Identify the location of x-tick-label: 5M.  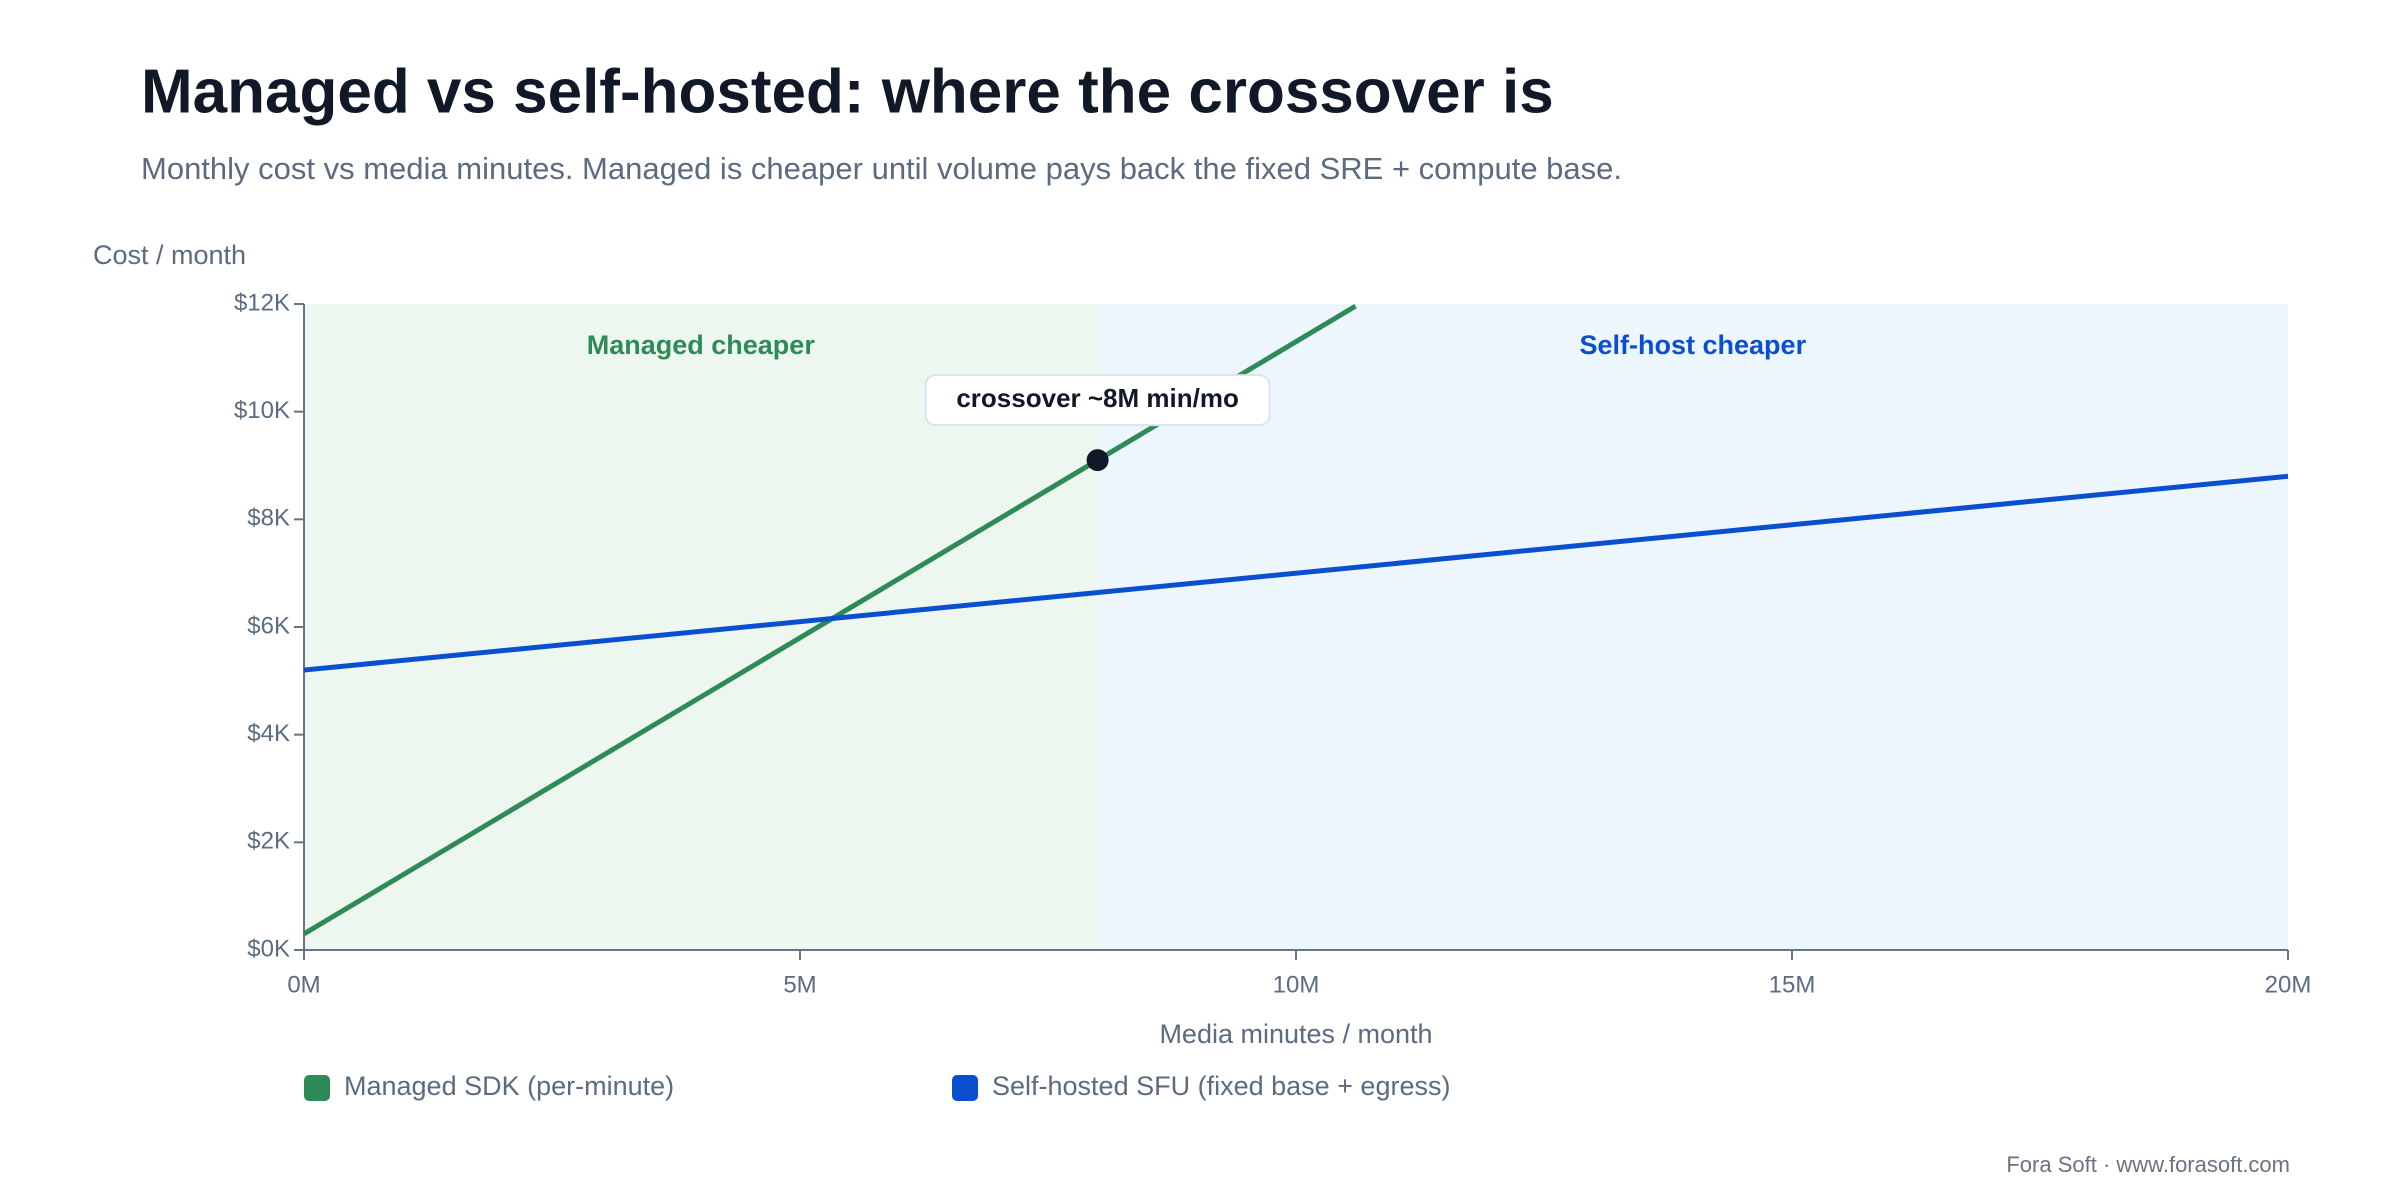
(799, 984).